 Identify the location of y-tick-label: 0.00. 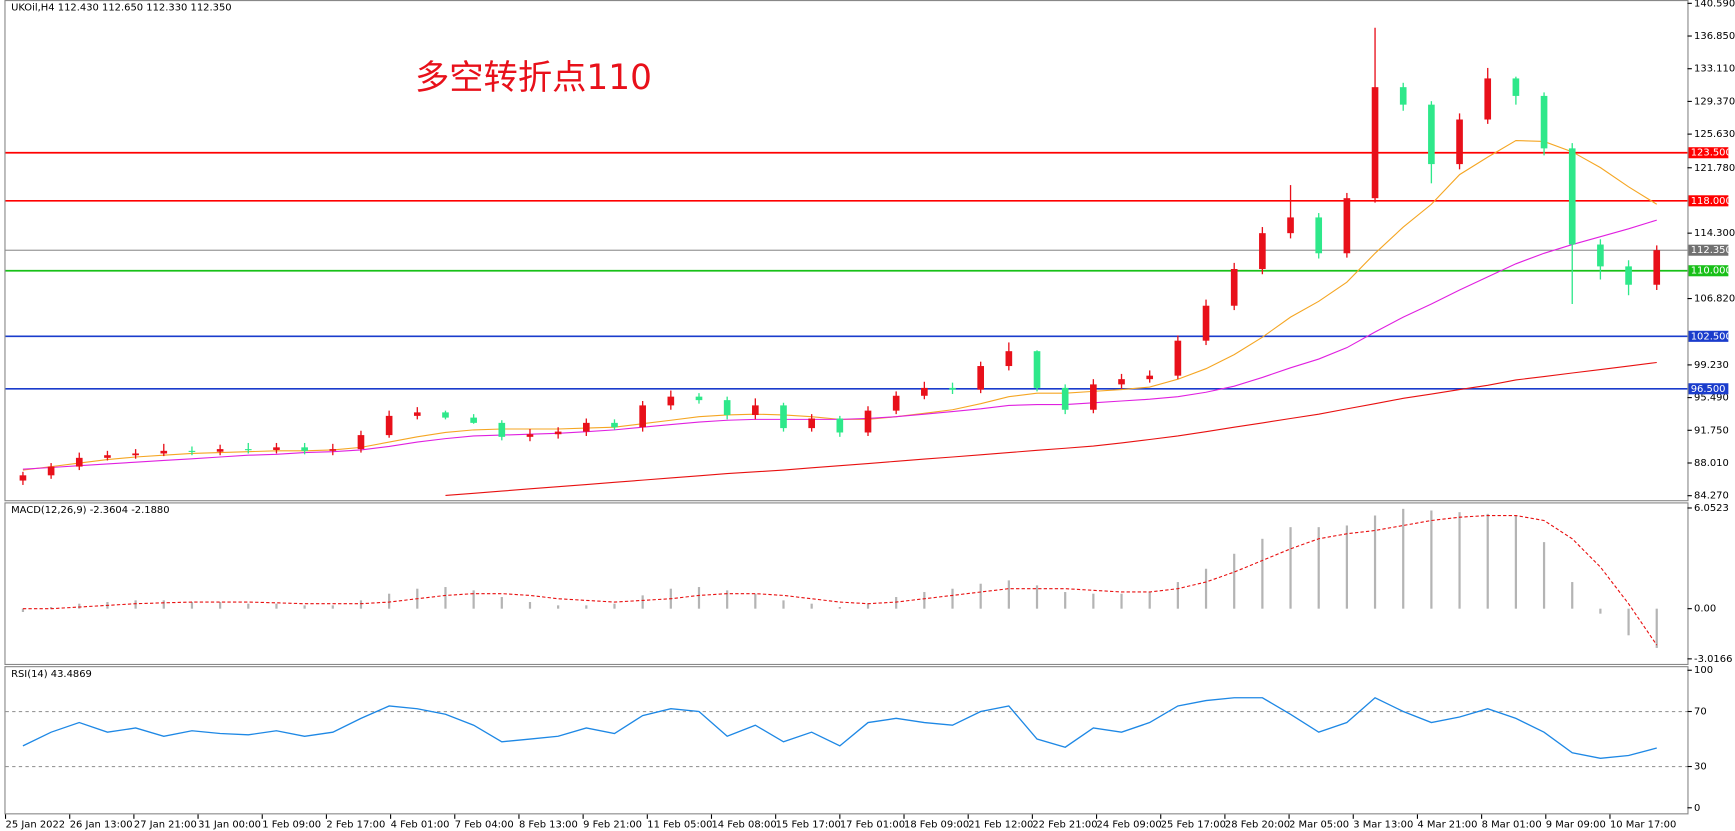
(1705, 609).